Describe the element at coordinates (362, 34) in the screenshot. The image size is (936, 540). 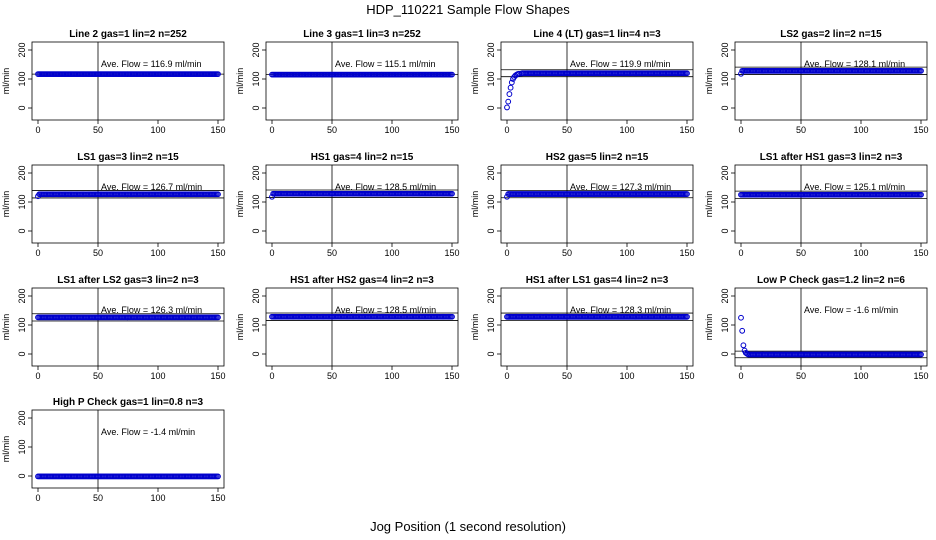
I see `panel-title: Line 3 gas=1 lin=3 n=252` at that location.